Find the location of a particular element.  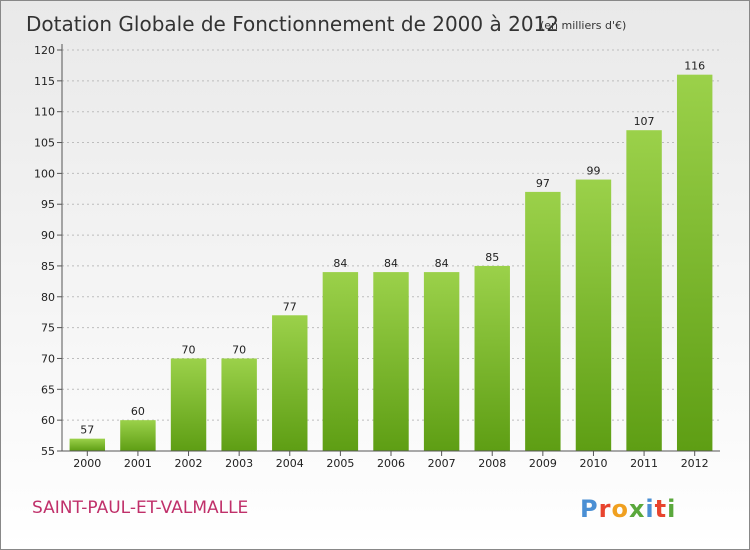

logo-letter: x is located at coordinates (637, 509).